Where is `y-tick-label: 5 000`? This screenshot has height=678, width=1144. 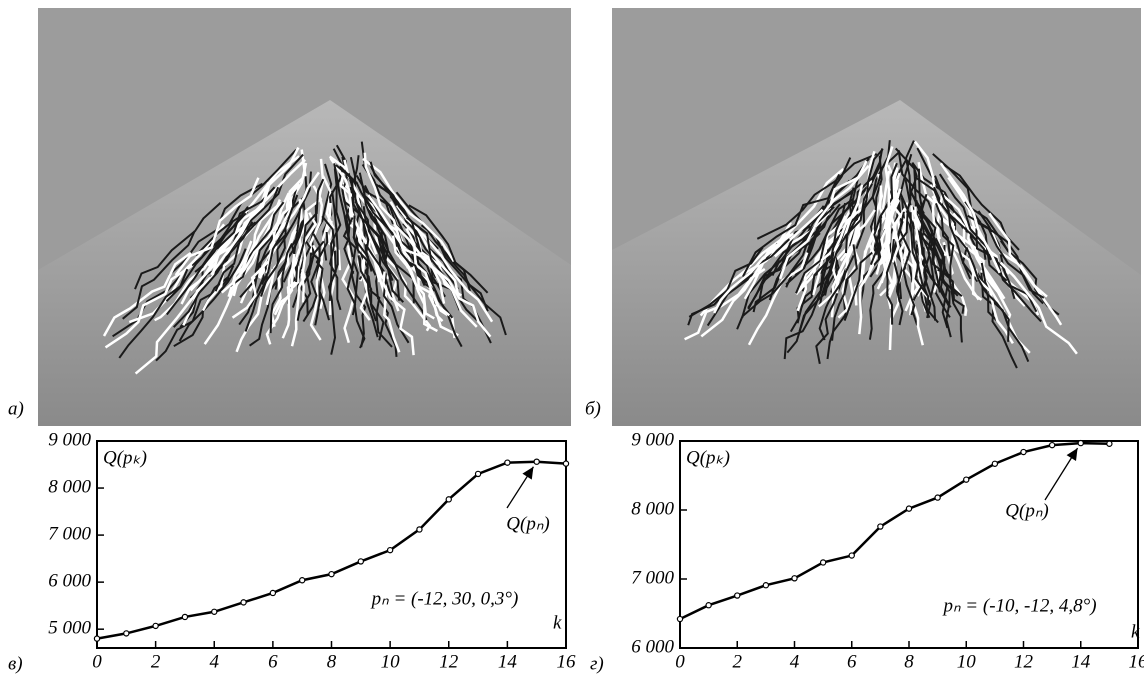 y-tick-label: 5 000 is located at coordinates (69, 628).